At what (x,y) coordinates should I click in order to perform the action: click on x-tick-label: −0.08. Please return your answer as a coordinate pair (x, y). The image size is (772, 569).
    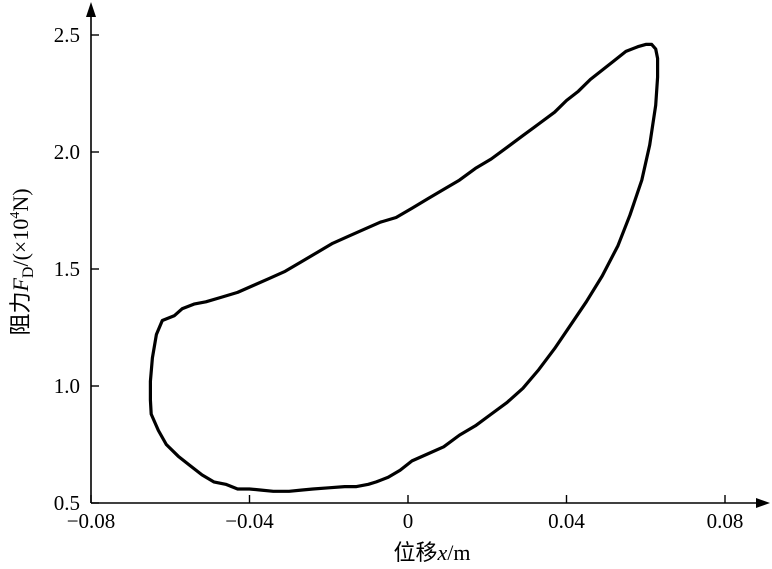
    Looking at the image, I should click on (91, 521).